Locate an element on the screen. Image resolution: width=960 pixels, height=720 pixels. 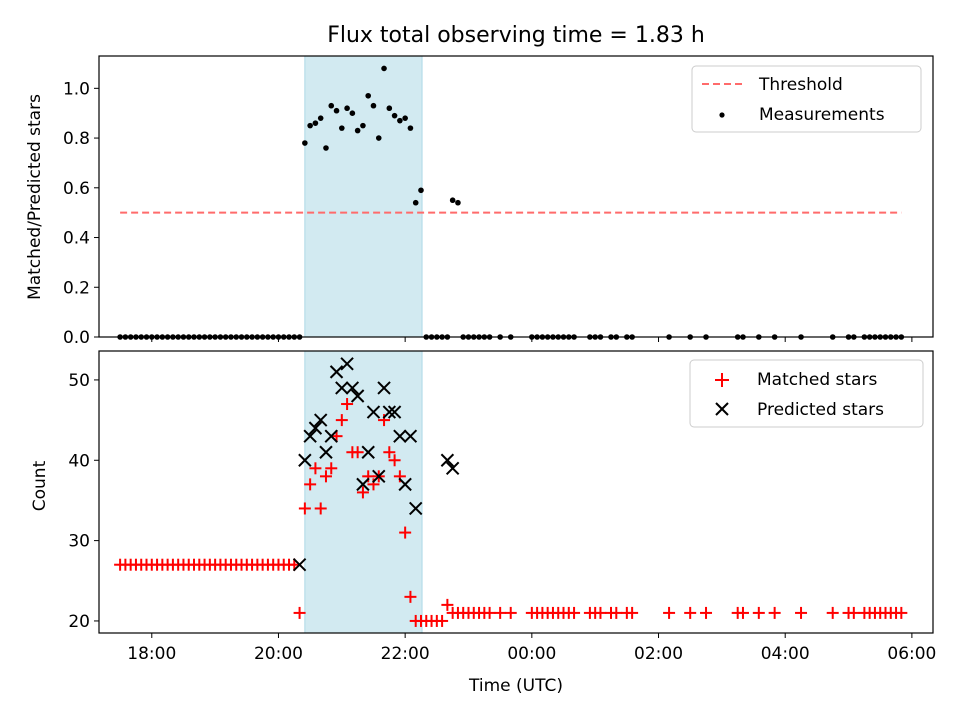
bottom-legend-box is located at coordinates (806, 393).